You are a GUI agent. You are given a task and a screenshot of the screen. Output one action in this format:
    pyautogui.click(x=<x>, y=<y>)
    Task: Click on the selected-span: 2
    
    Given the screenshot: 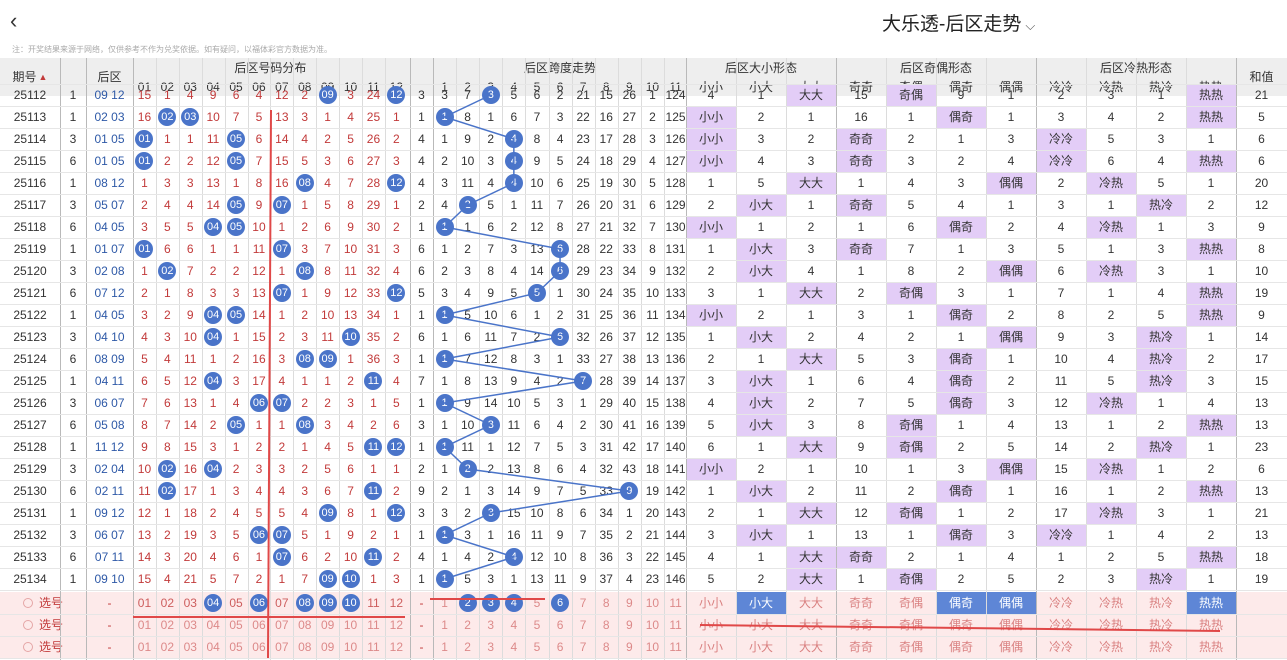 What is the action you would take?
    pyautogui.click(x=467, y=603)
    